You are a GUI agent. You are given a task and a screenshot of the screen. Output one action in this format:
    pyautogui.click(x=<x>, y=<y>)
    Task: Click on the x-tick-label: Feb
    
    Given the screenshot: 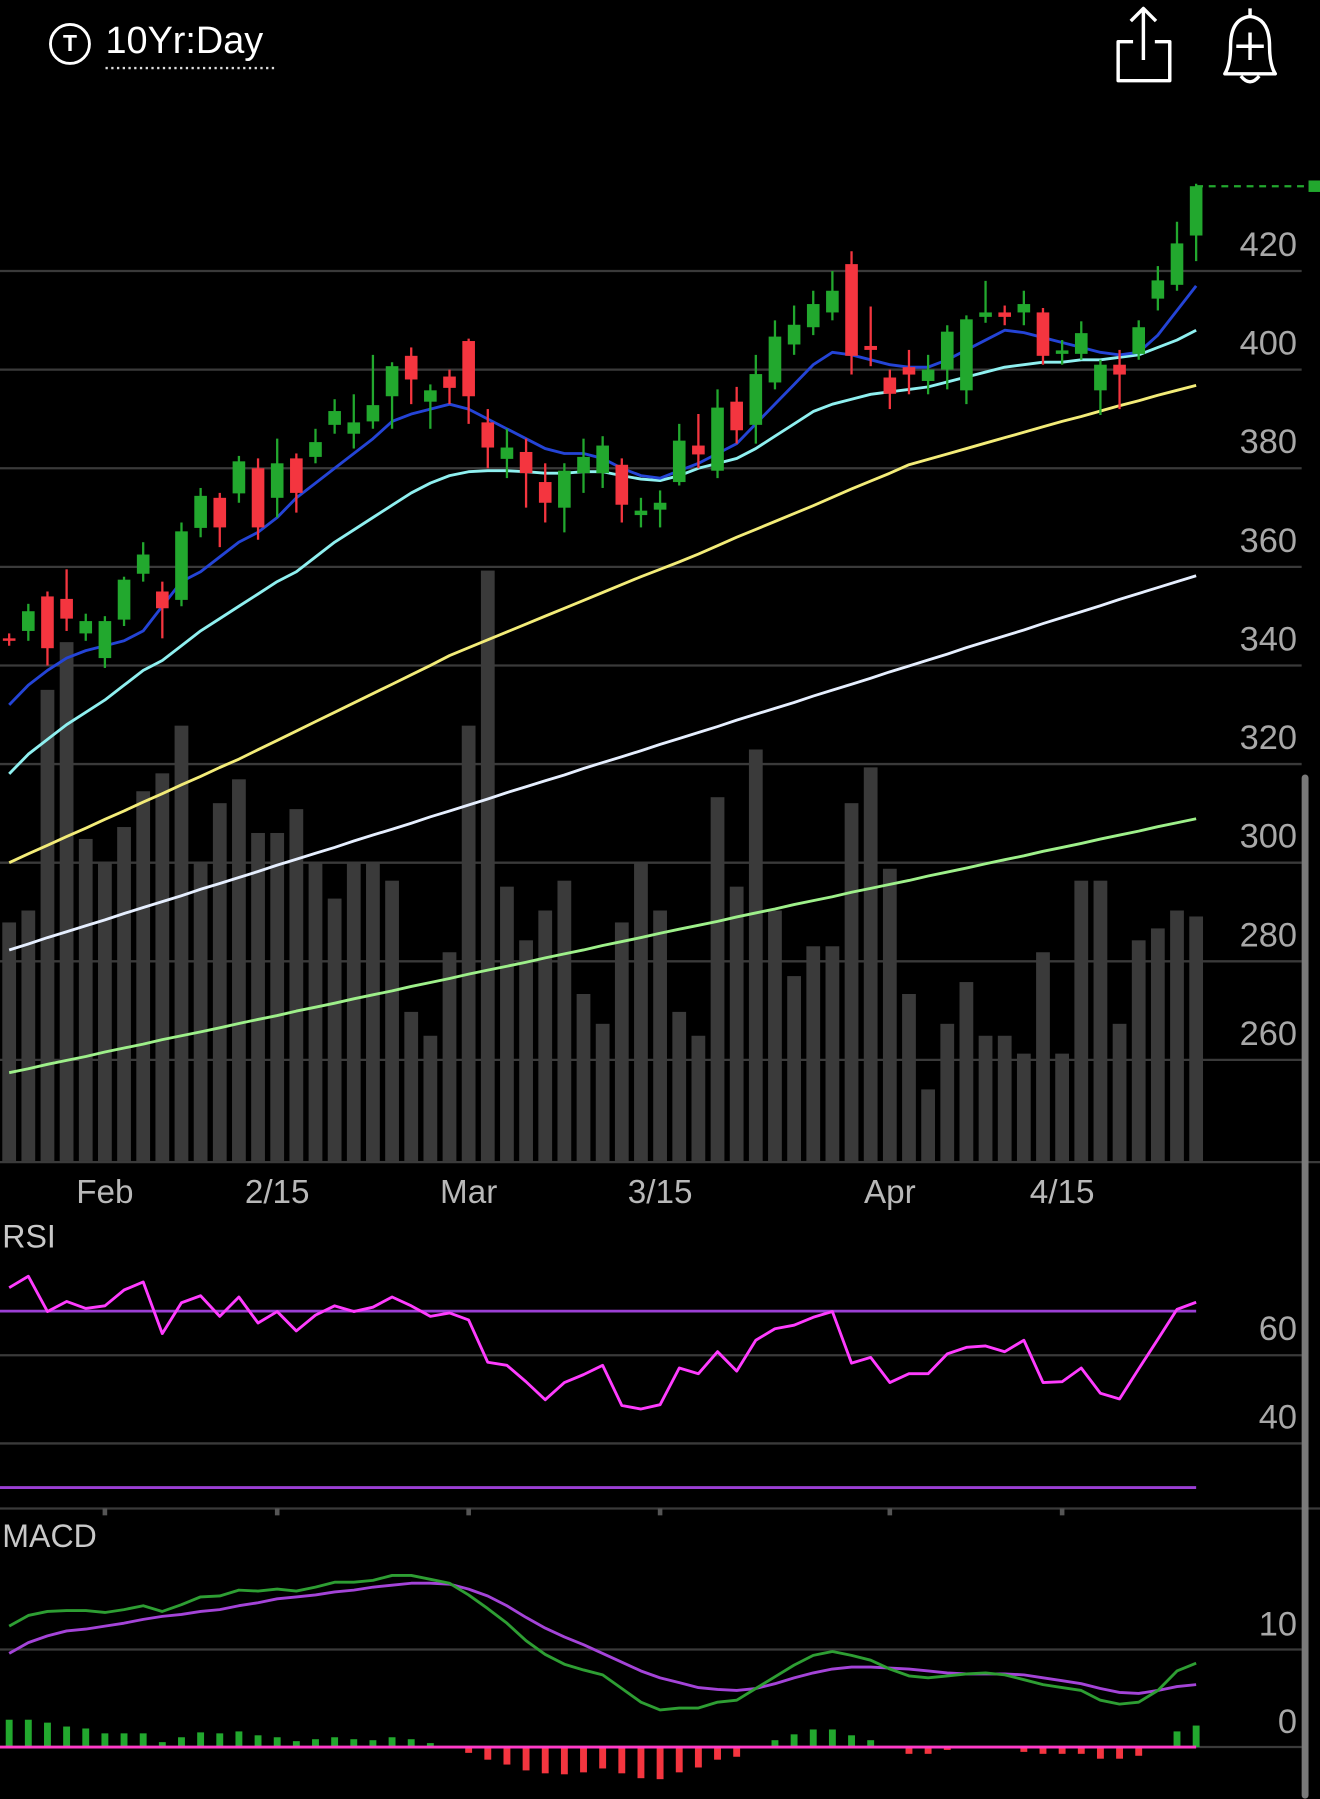 What is the action you would take?
    pyautogui.click(x=104, y=1192)
    